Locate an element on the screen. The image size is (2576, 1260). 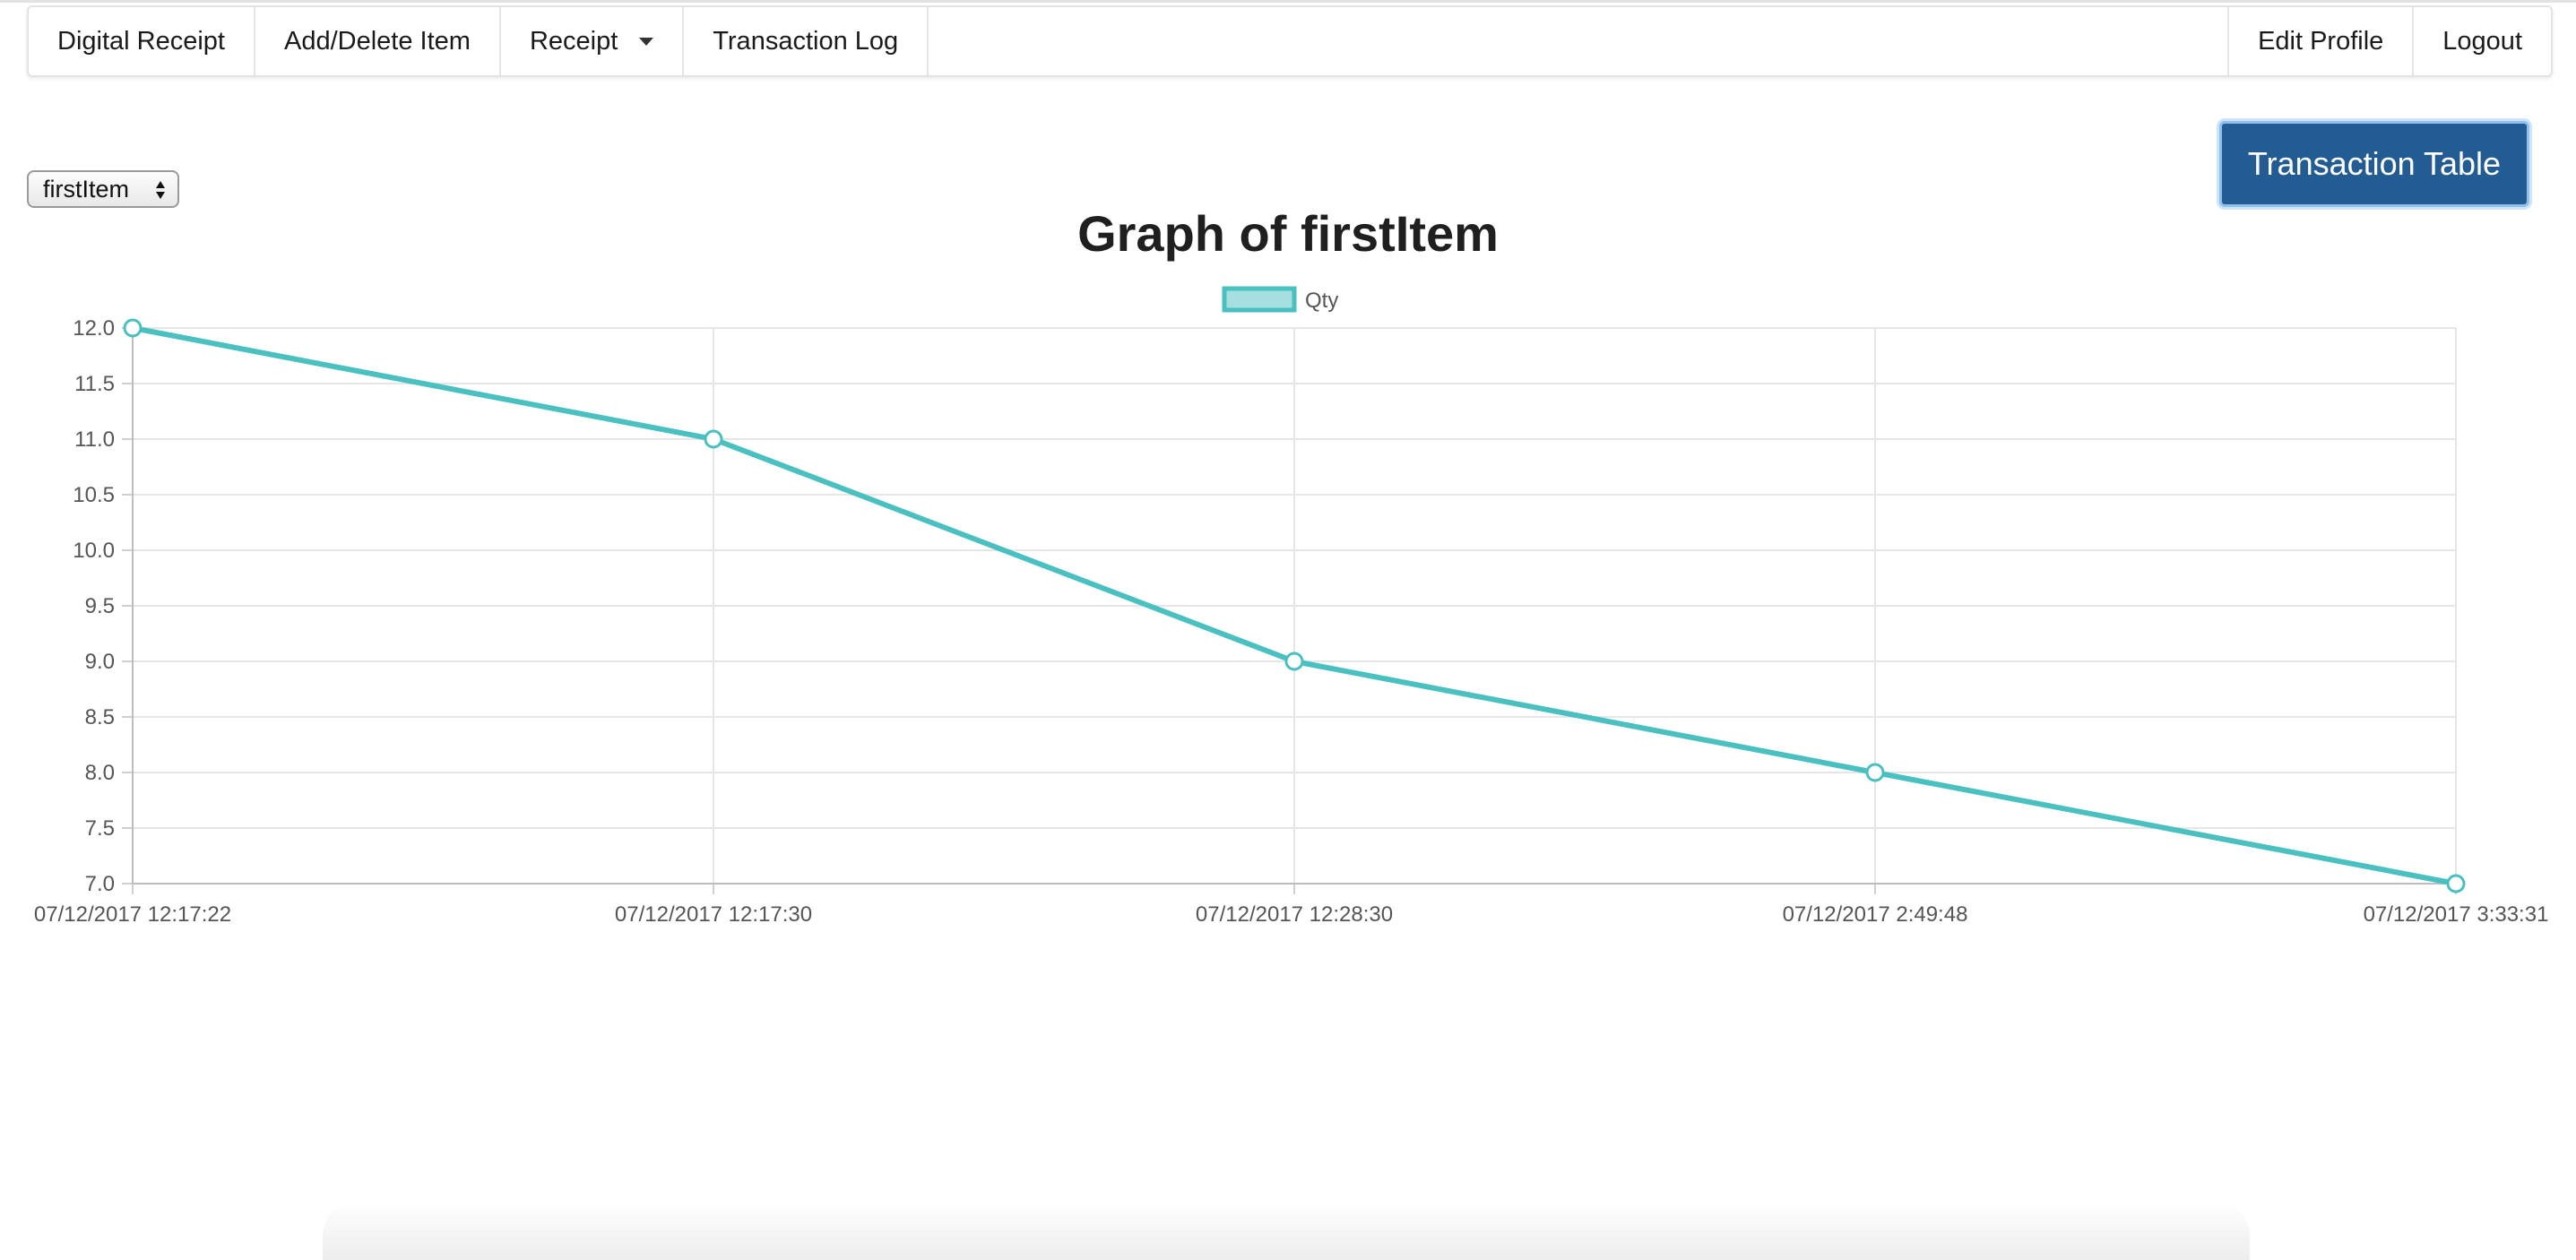
x-tick-label: 07/12/2017 12:17:30 is located at coordinates (713, 914).